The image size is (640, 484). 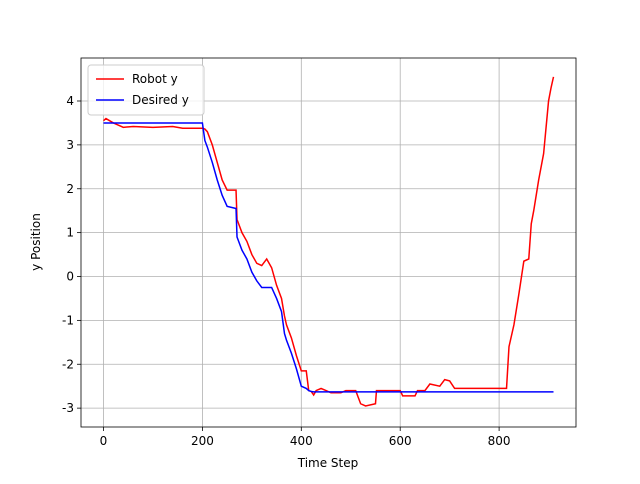 I want to click on y-axis-label: y Position, so click(x=36, y=242).